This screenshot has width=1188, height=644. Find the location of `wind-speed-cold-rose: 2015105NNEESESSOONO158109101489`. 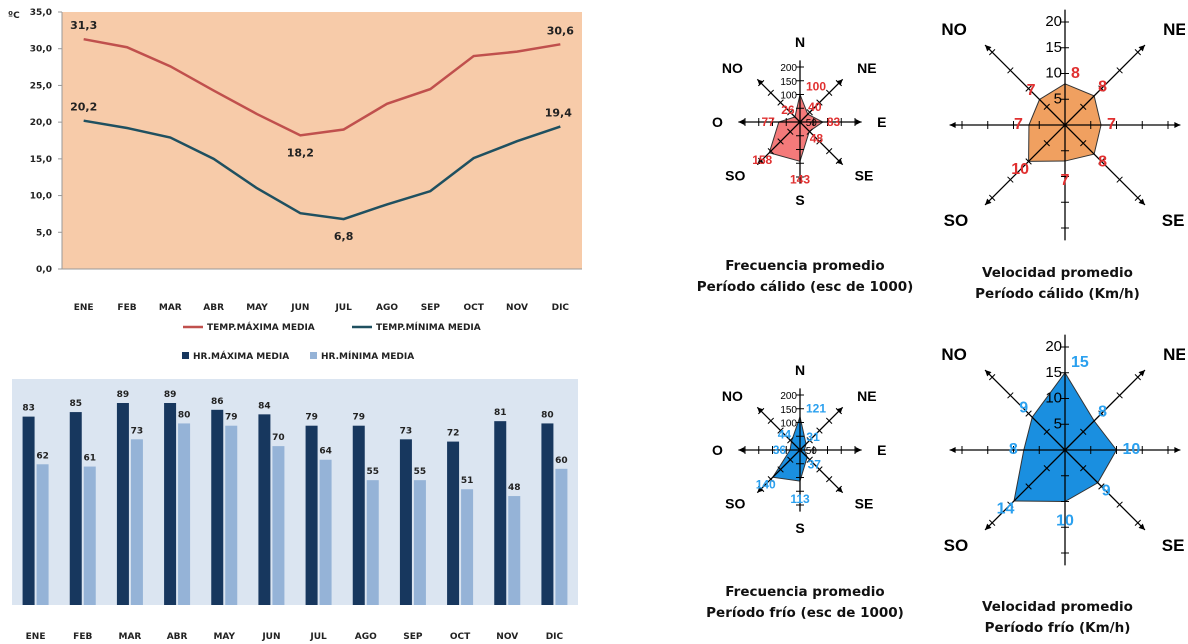

wind-speed-cold-rose: 2015105NNEESESSOONO158109101489 is located at coordinates (1063, 450).